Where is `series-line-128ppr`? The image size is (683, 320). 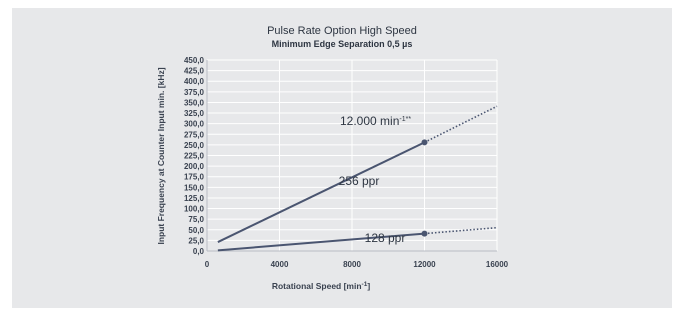
series-line-128ppr is located at coordinates (321, 242).